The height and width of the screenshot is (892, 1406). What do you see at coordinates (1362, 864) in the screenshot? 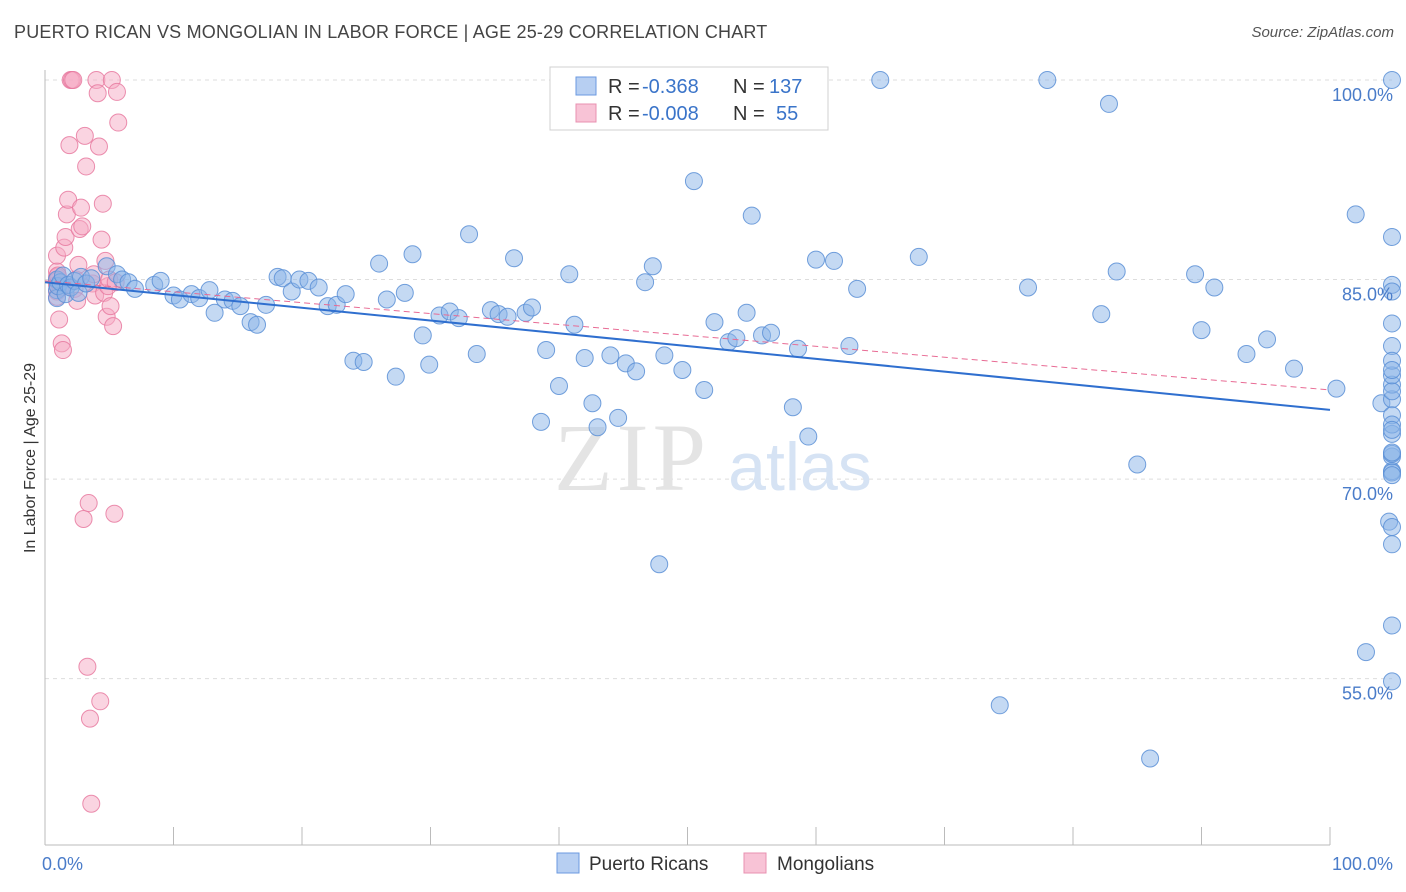
I see `x-tick-label-max: 100.0%` at bounding box center [1362, 864].